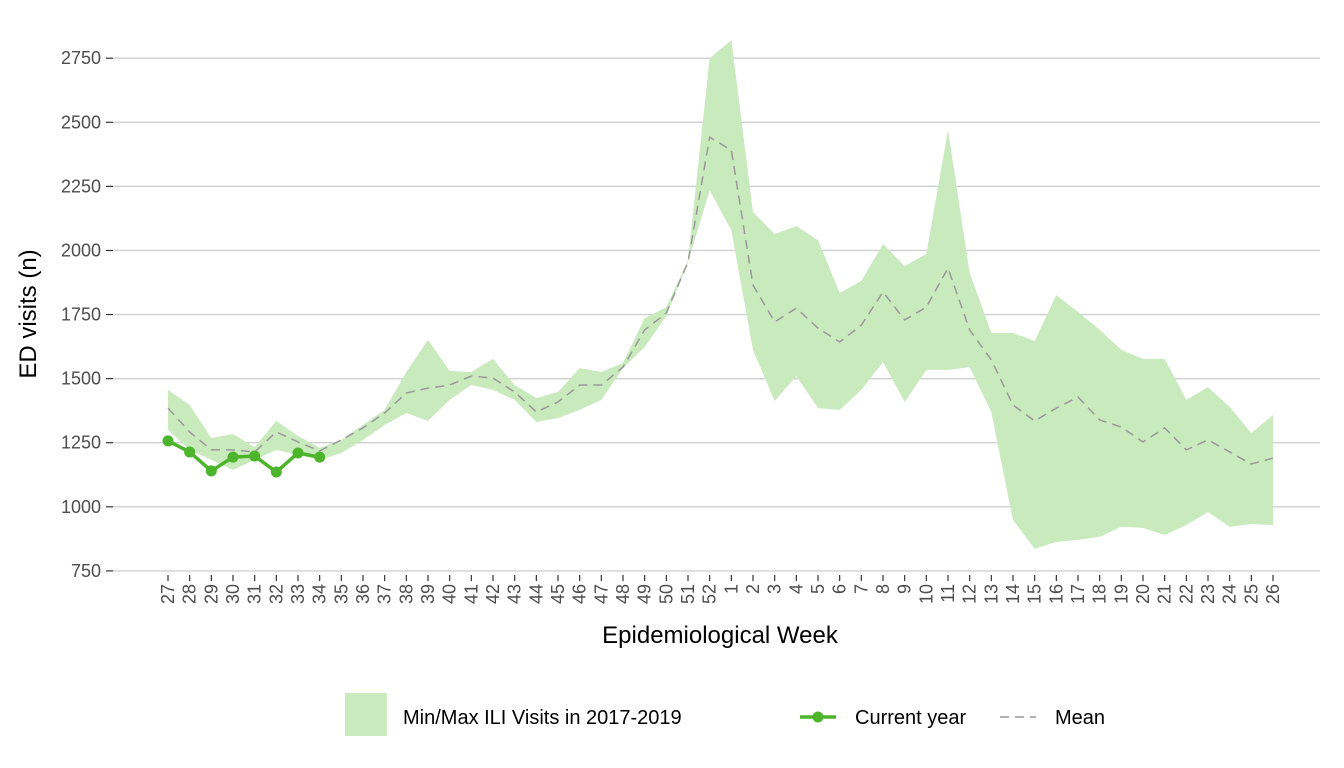  Describe the element at coordinates (1186, 594) in the screenshot. I see `x-tick-label: 22` at that location.